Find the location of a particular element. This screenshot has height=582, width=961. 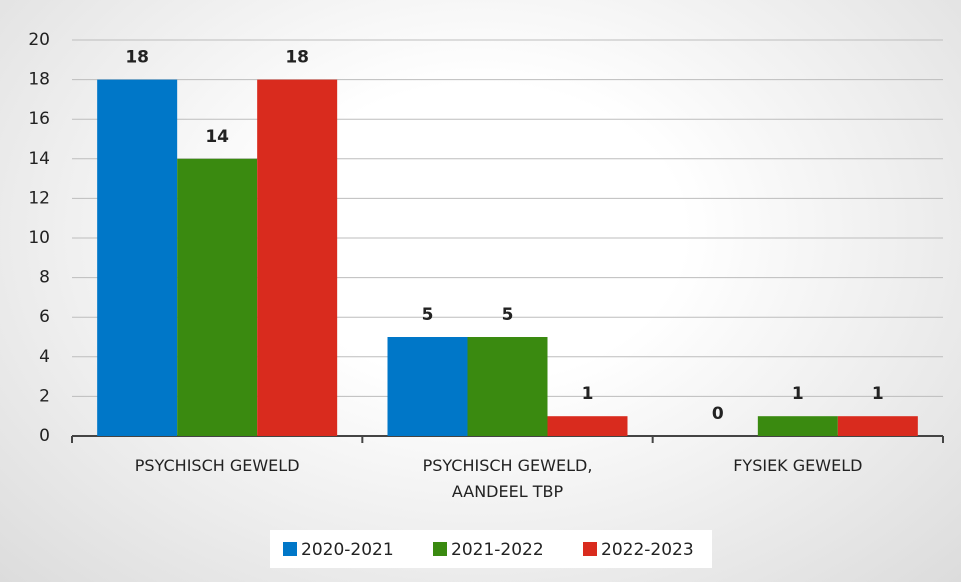

x-tick-label: FYSIEK GEWELD is located at coordinates (798, 465).